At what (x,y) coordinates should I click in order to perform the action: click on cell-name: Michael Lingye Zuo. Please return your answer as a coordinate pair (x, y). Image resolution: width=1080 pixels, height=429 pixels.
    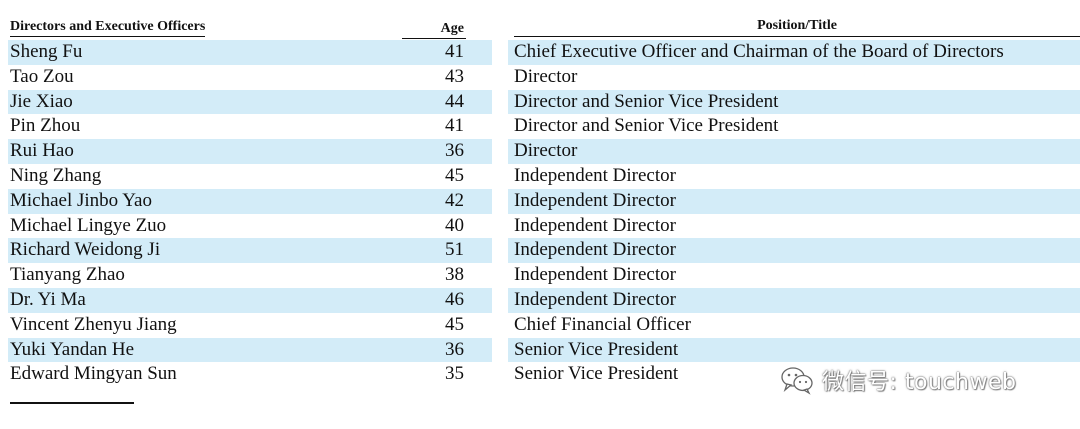
    Looking at the image, I should click on (88, 225).